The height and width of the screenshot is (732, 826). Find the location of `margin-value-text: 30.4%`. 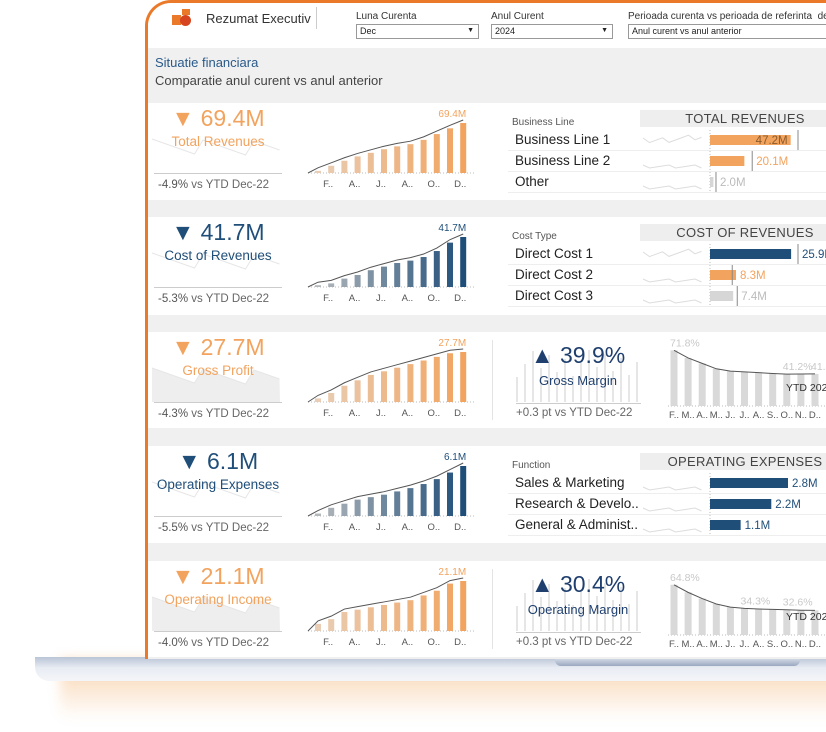

margin-value-text: 30.4% is located at coordinates (592, 584).